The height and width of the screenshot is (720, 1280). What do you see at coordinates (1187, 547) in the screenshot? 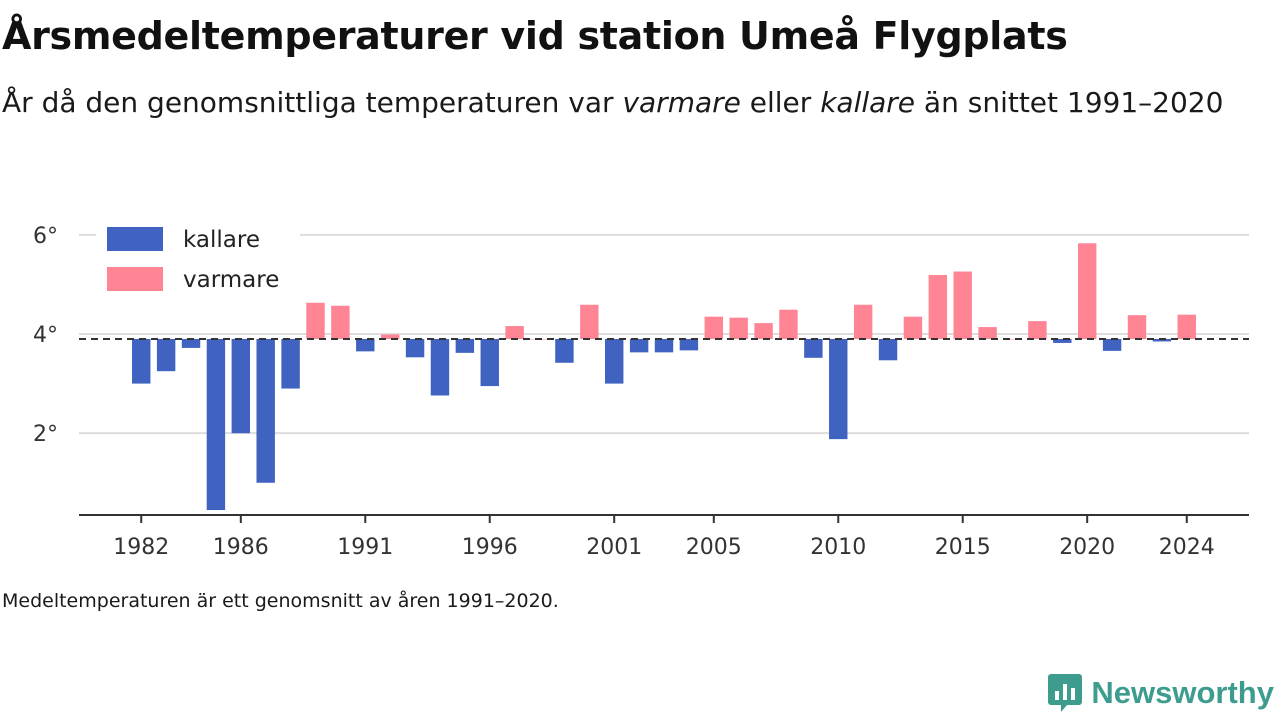
I see `x-tick-label: 2024` at bounding box center [1187, 547].